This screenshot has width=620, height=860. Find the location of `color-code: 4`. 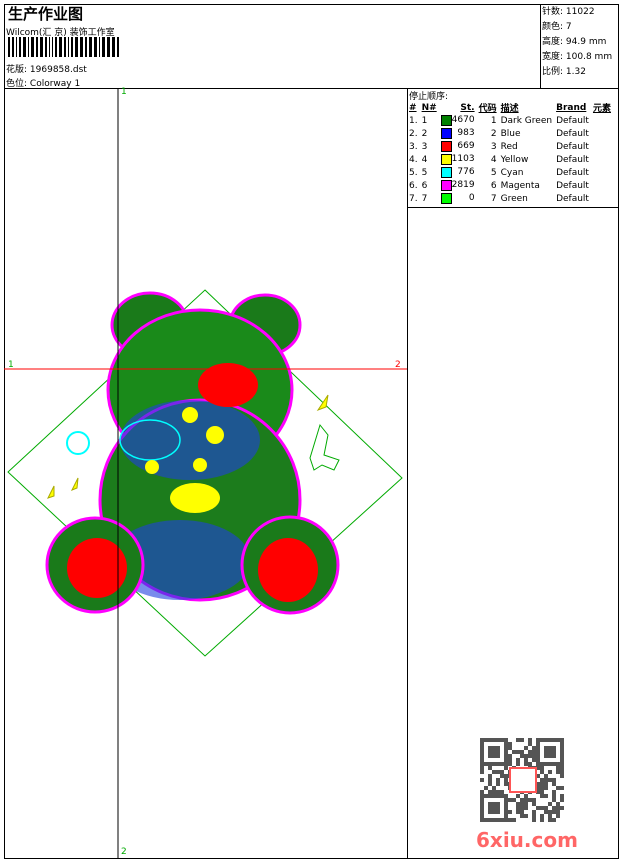

color-code: 4 is located at coordinates (493, 159).